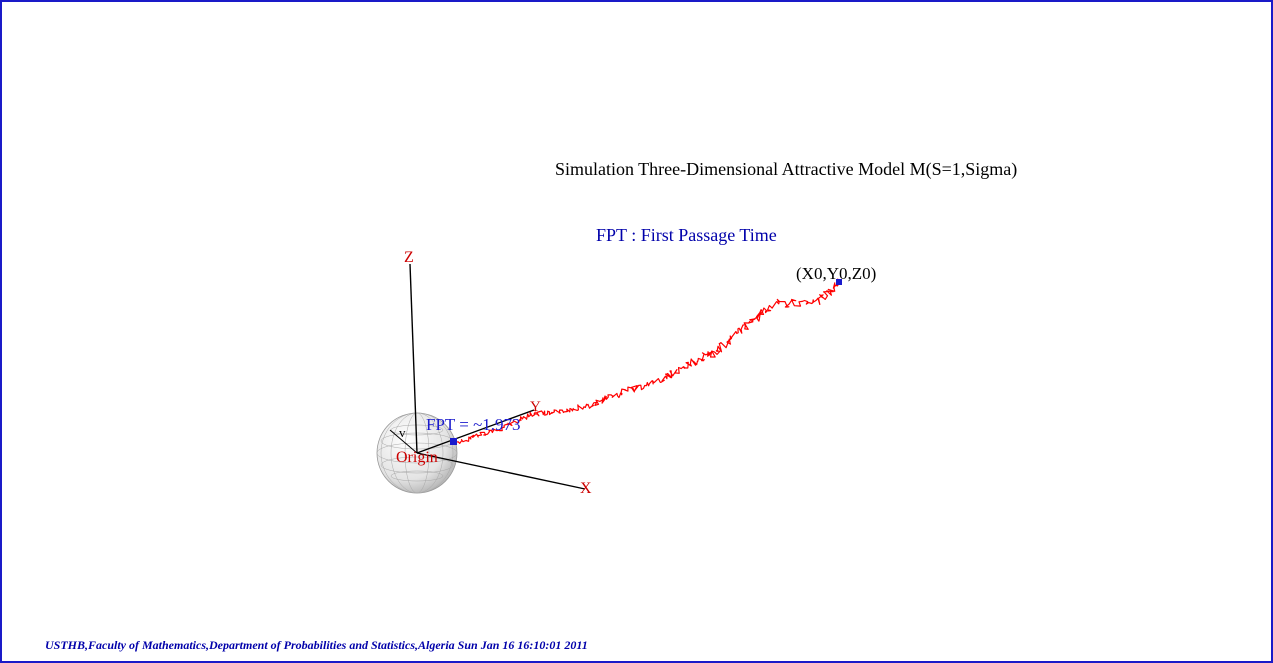  I want to click on radius-label: v, so click(402, 432).